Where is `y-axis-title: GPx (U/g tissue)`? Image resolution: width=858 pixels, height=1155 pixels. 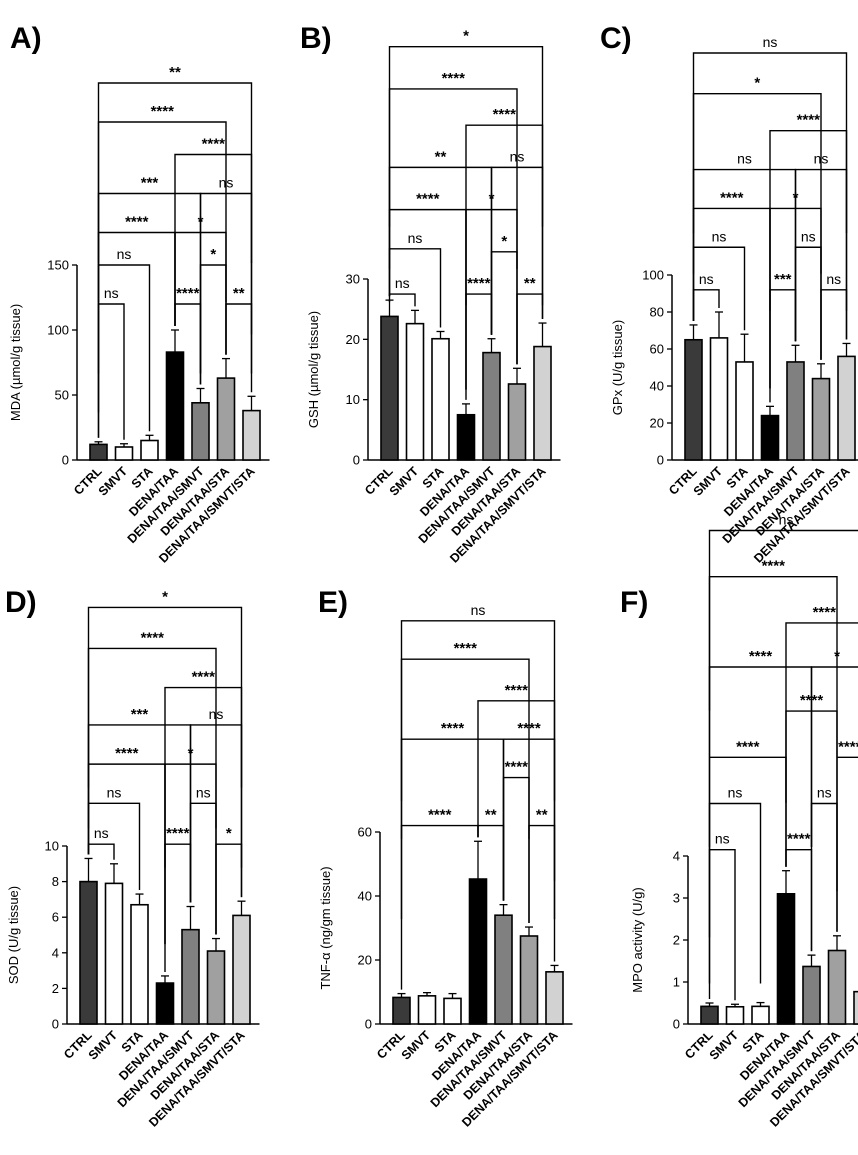 y-axis-title: GPx (U/g tissue) is located at coordinates (617, 367).